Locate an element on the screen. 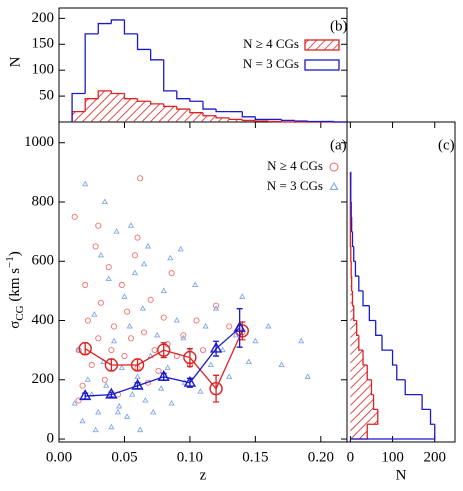 This screenshot has width=463, height=491. x-tick-label: 0.10 is located at coordinates (190, 457).